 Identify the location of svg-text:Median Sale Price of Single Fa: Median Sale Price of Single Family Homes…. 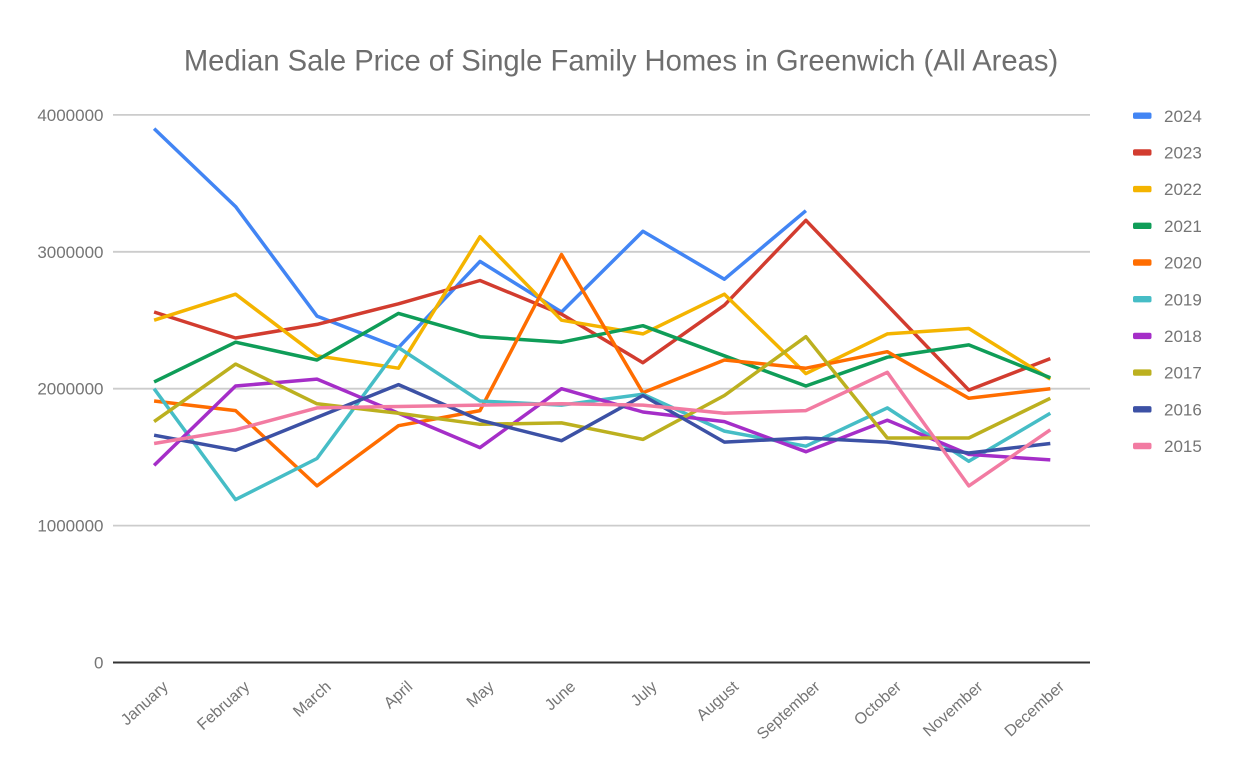
(621, 62).